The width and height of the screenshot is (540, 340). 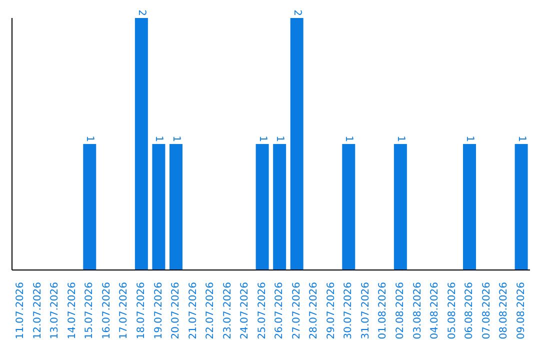 I want to click on x-tick-label: 28.07.2026, so click(x=314, y=311).